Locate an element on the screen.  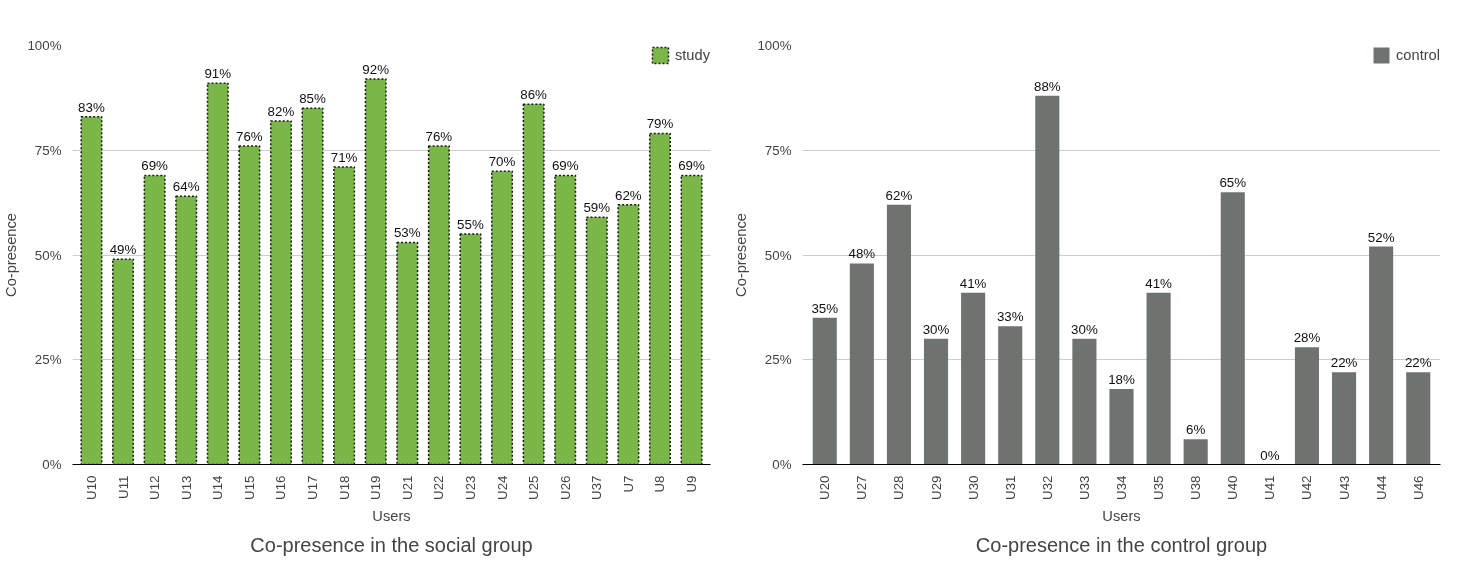
data-label: 71% is located at coordinates (344, 158).